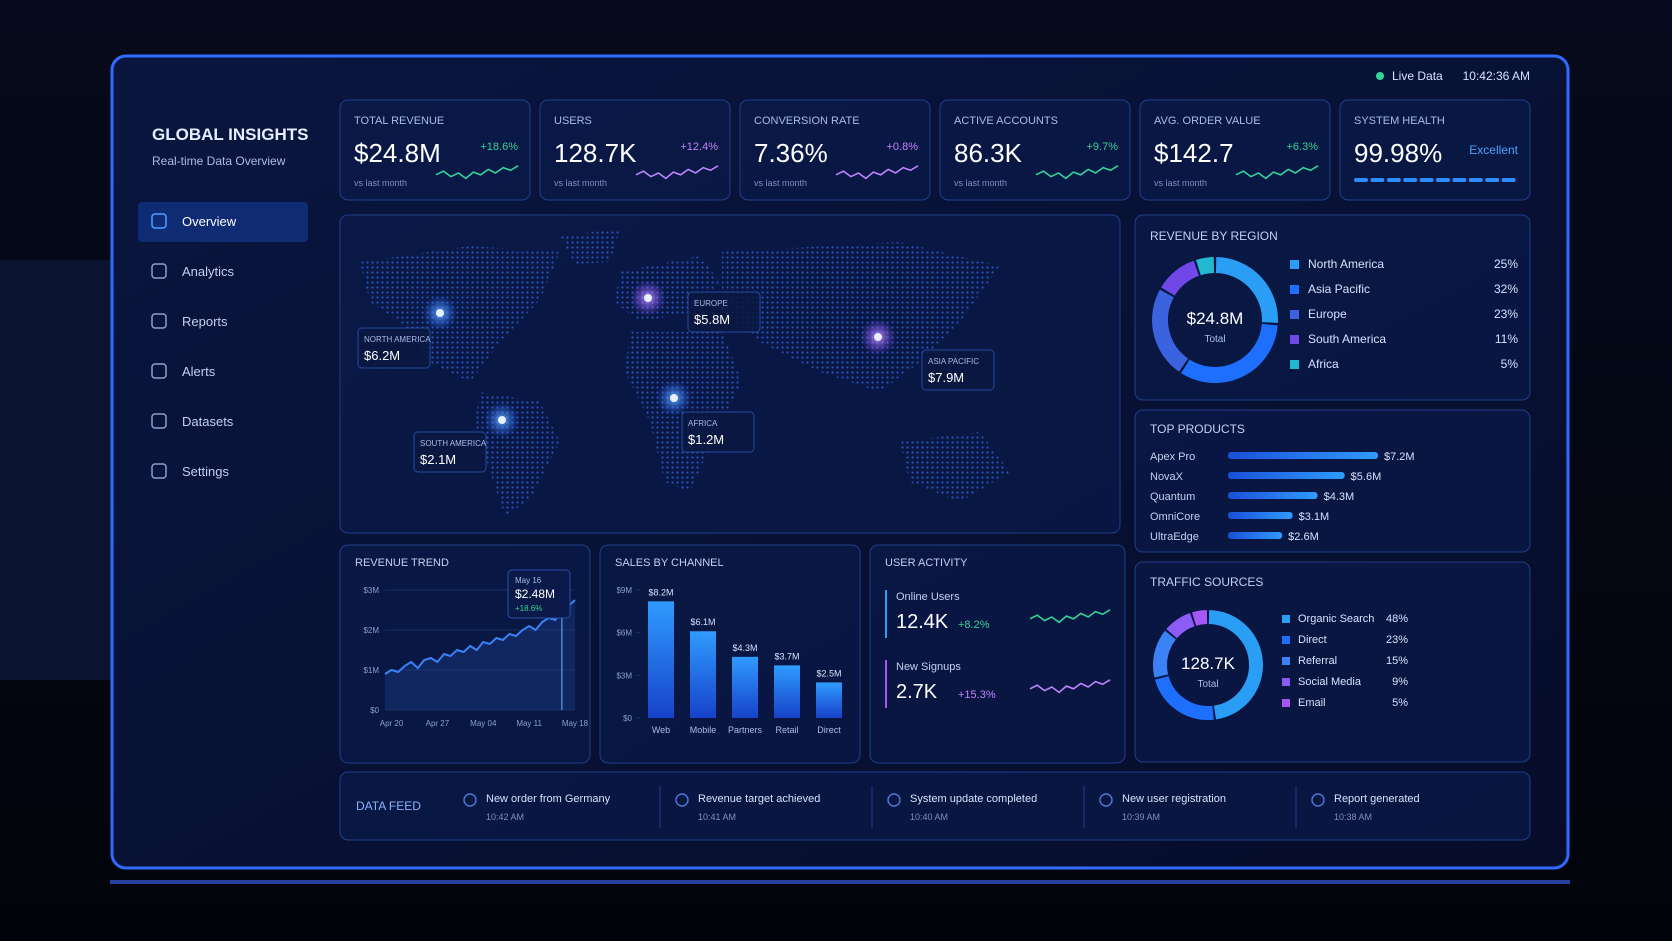 This screenshot has height=941, width=1672. Describe the element at coordinates (877, 172) in the screenshot. I see `sparkline` at that location.